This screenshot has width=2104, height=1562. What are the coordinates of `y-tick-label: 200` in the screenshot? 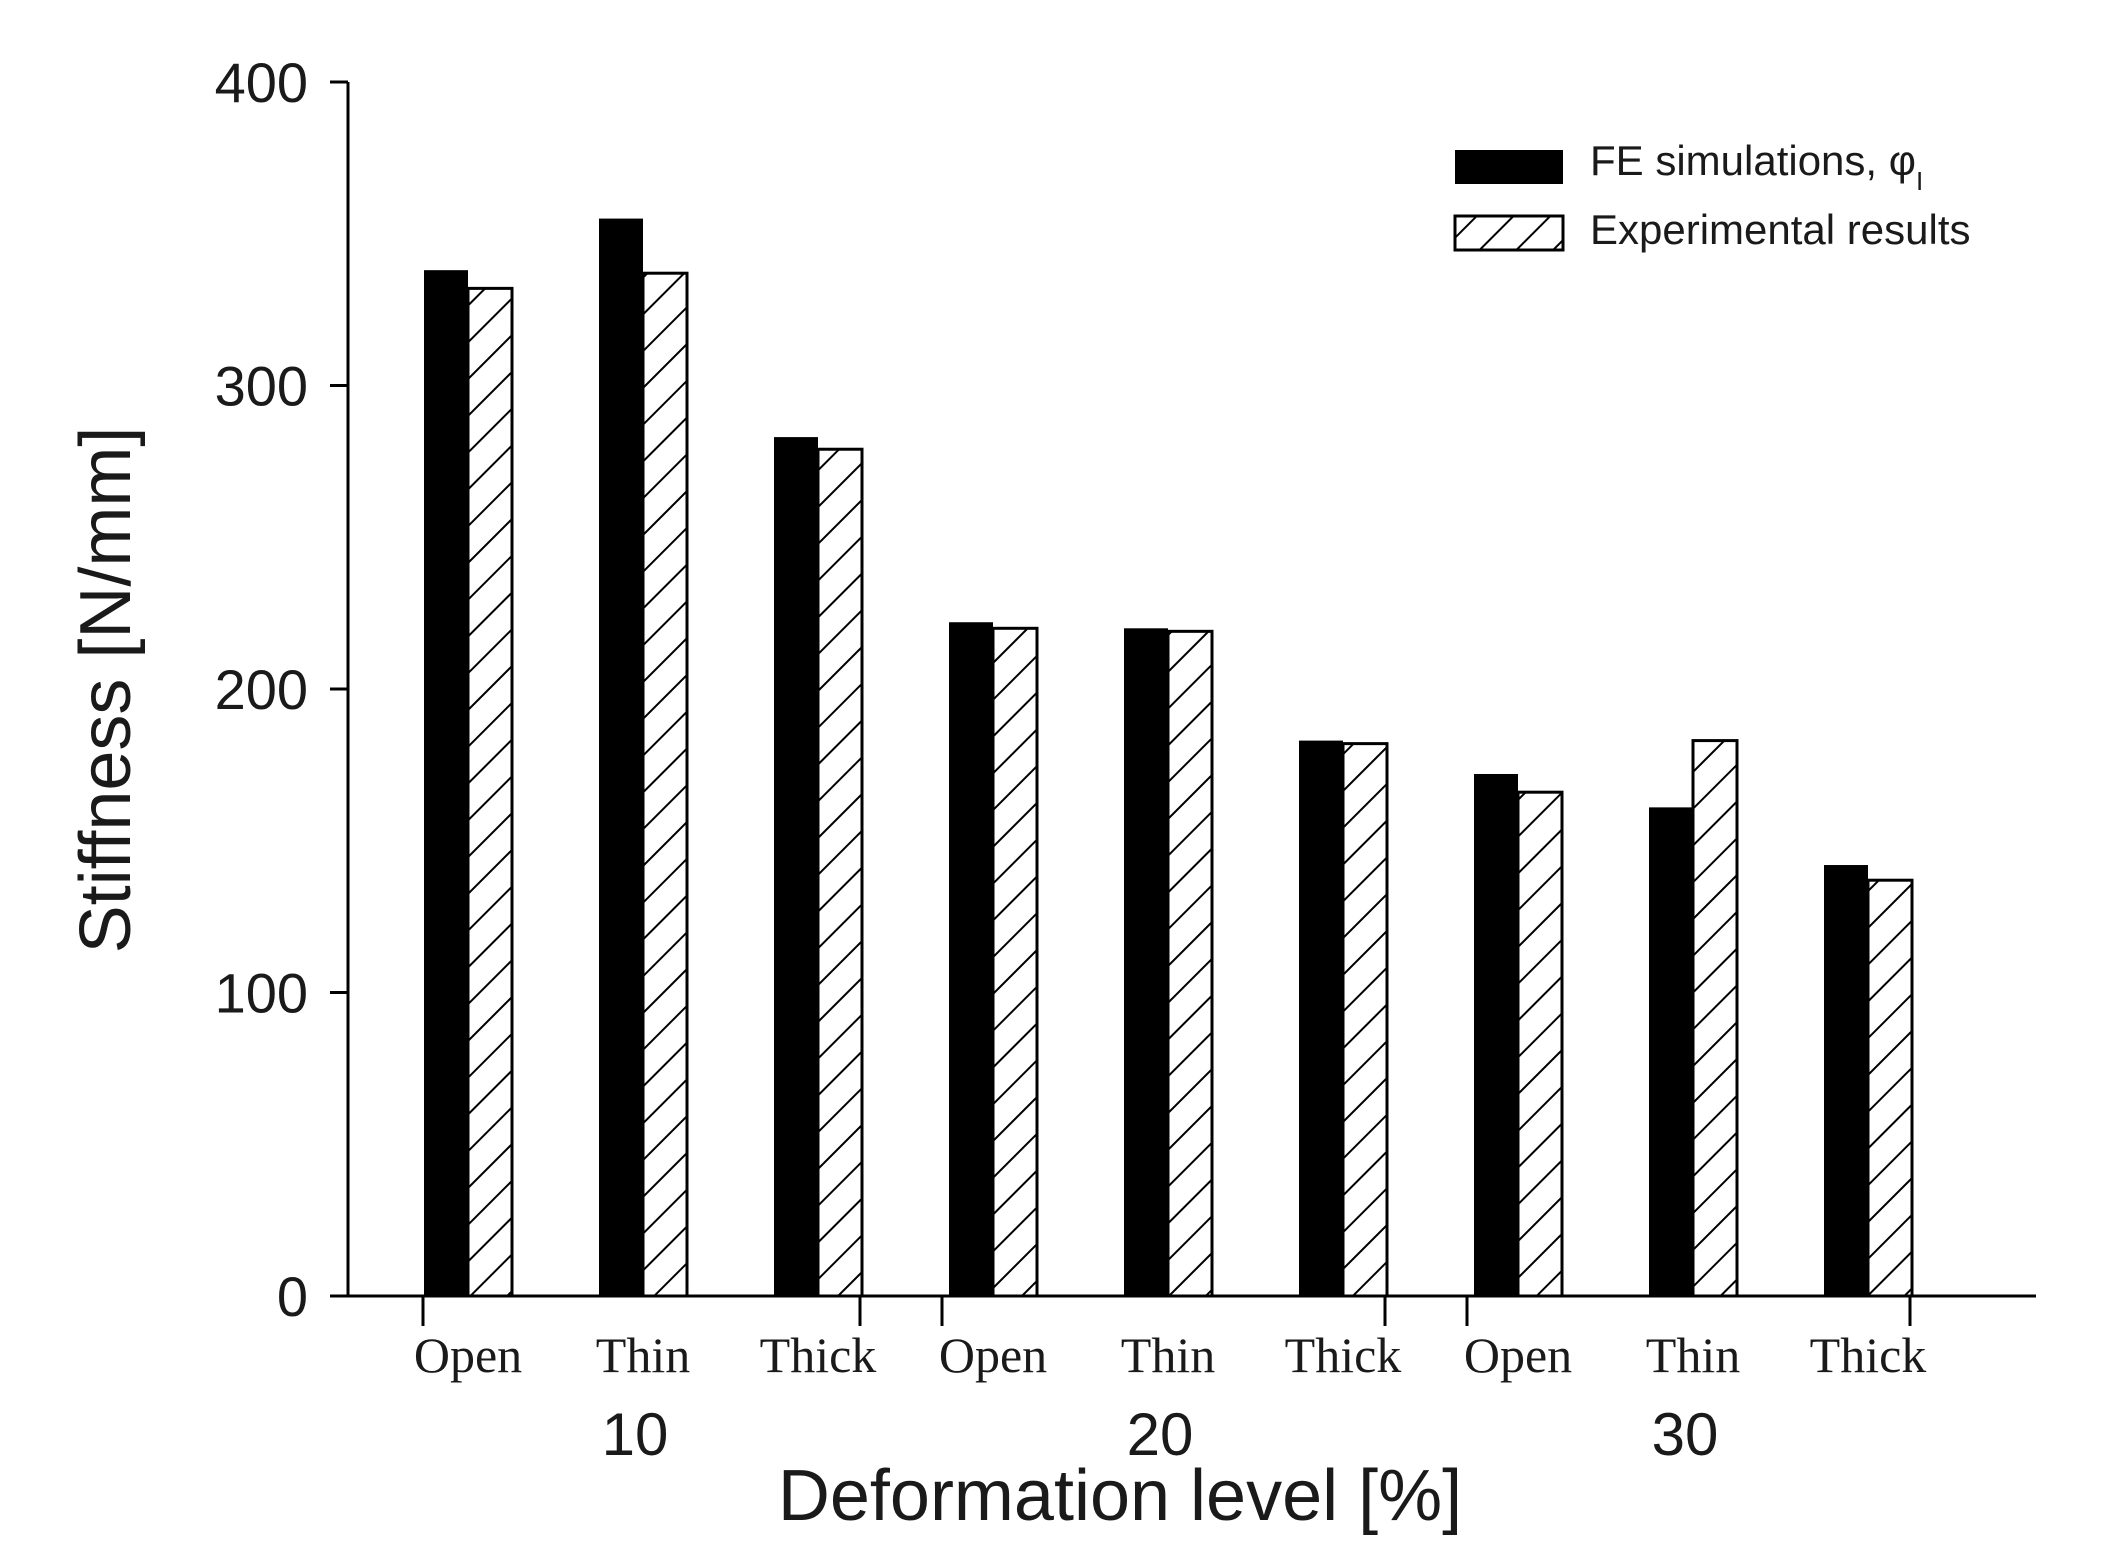 It's located at (261, 689).